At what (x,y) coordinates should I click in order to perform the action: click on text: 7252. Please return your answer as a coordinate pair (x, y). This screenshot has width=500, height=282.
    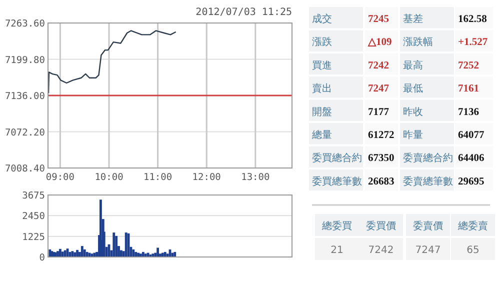
    Looking at the image, I should click on (468, 66).